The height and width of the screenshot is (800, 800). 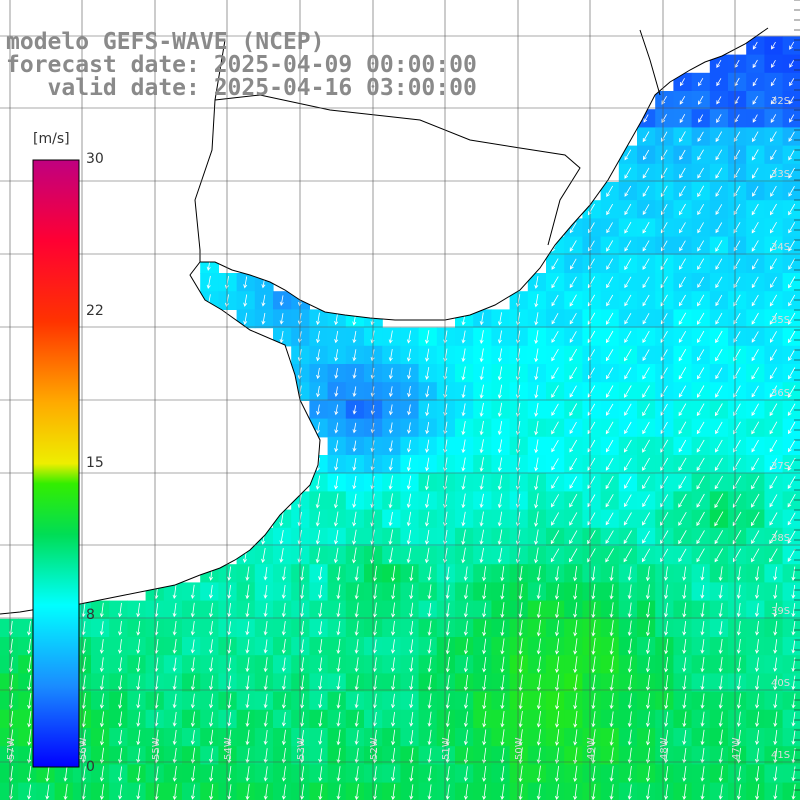 I want to click on longitude-label: 52W, so click(x=374, y=748).